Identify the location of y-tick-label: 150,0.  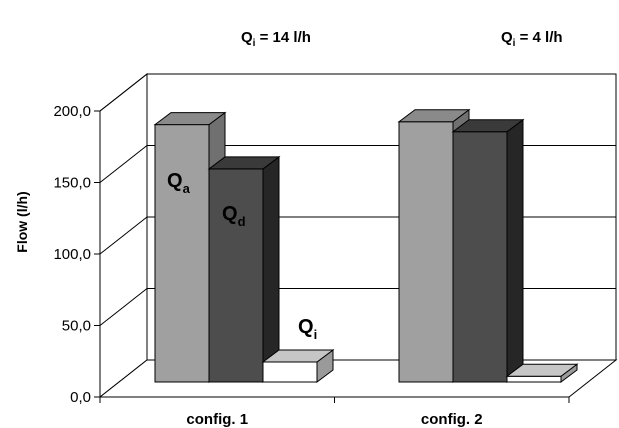
(72, 183).